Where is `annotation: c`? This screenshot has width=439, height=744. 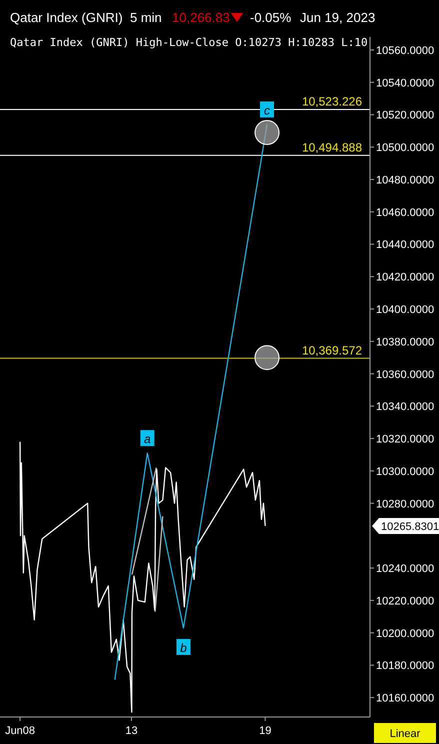
annotation: c is located at coordinates (267, 110).